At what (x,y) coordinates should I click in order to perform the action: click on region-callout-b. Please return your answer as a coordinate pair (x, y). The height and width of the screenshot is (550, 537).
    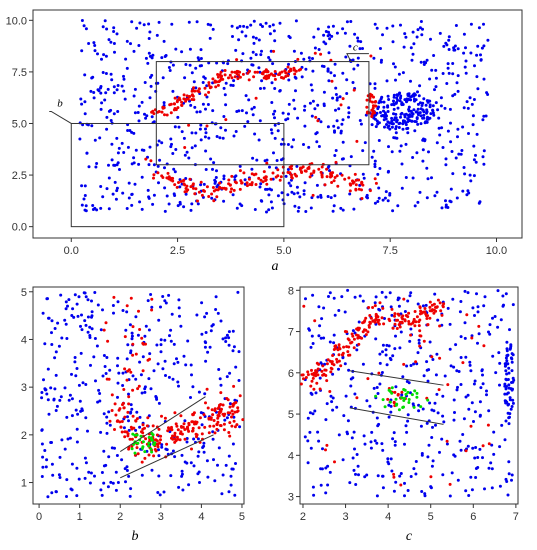
    Looking at the image, I should click on (60, 117).